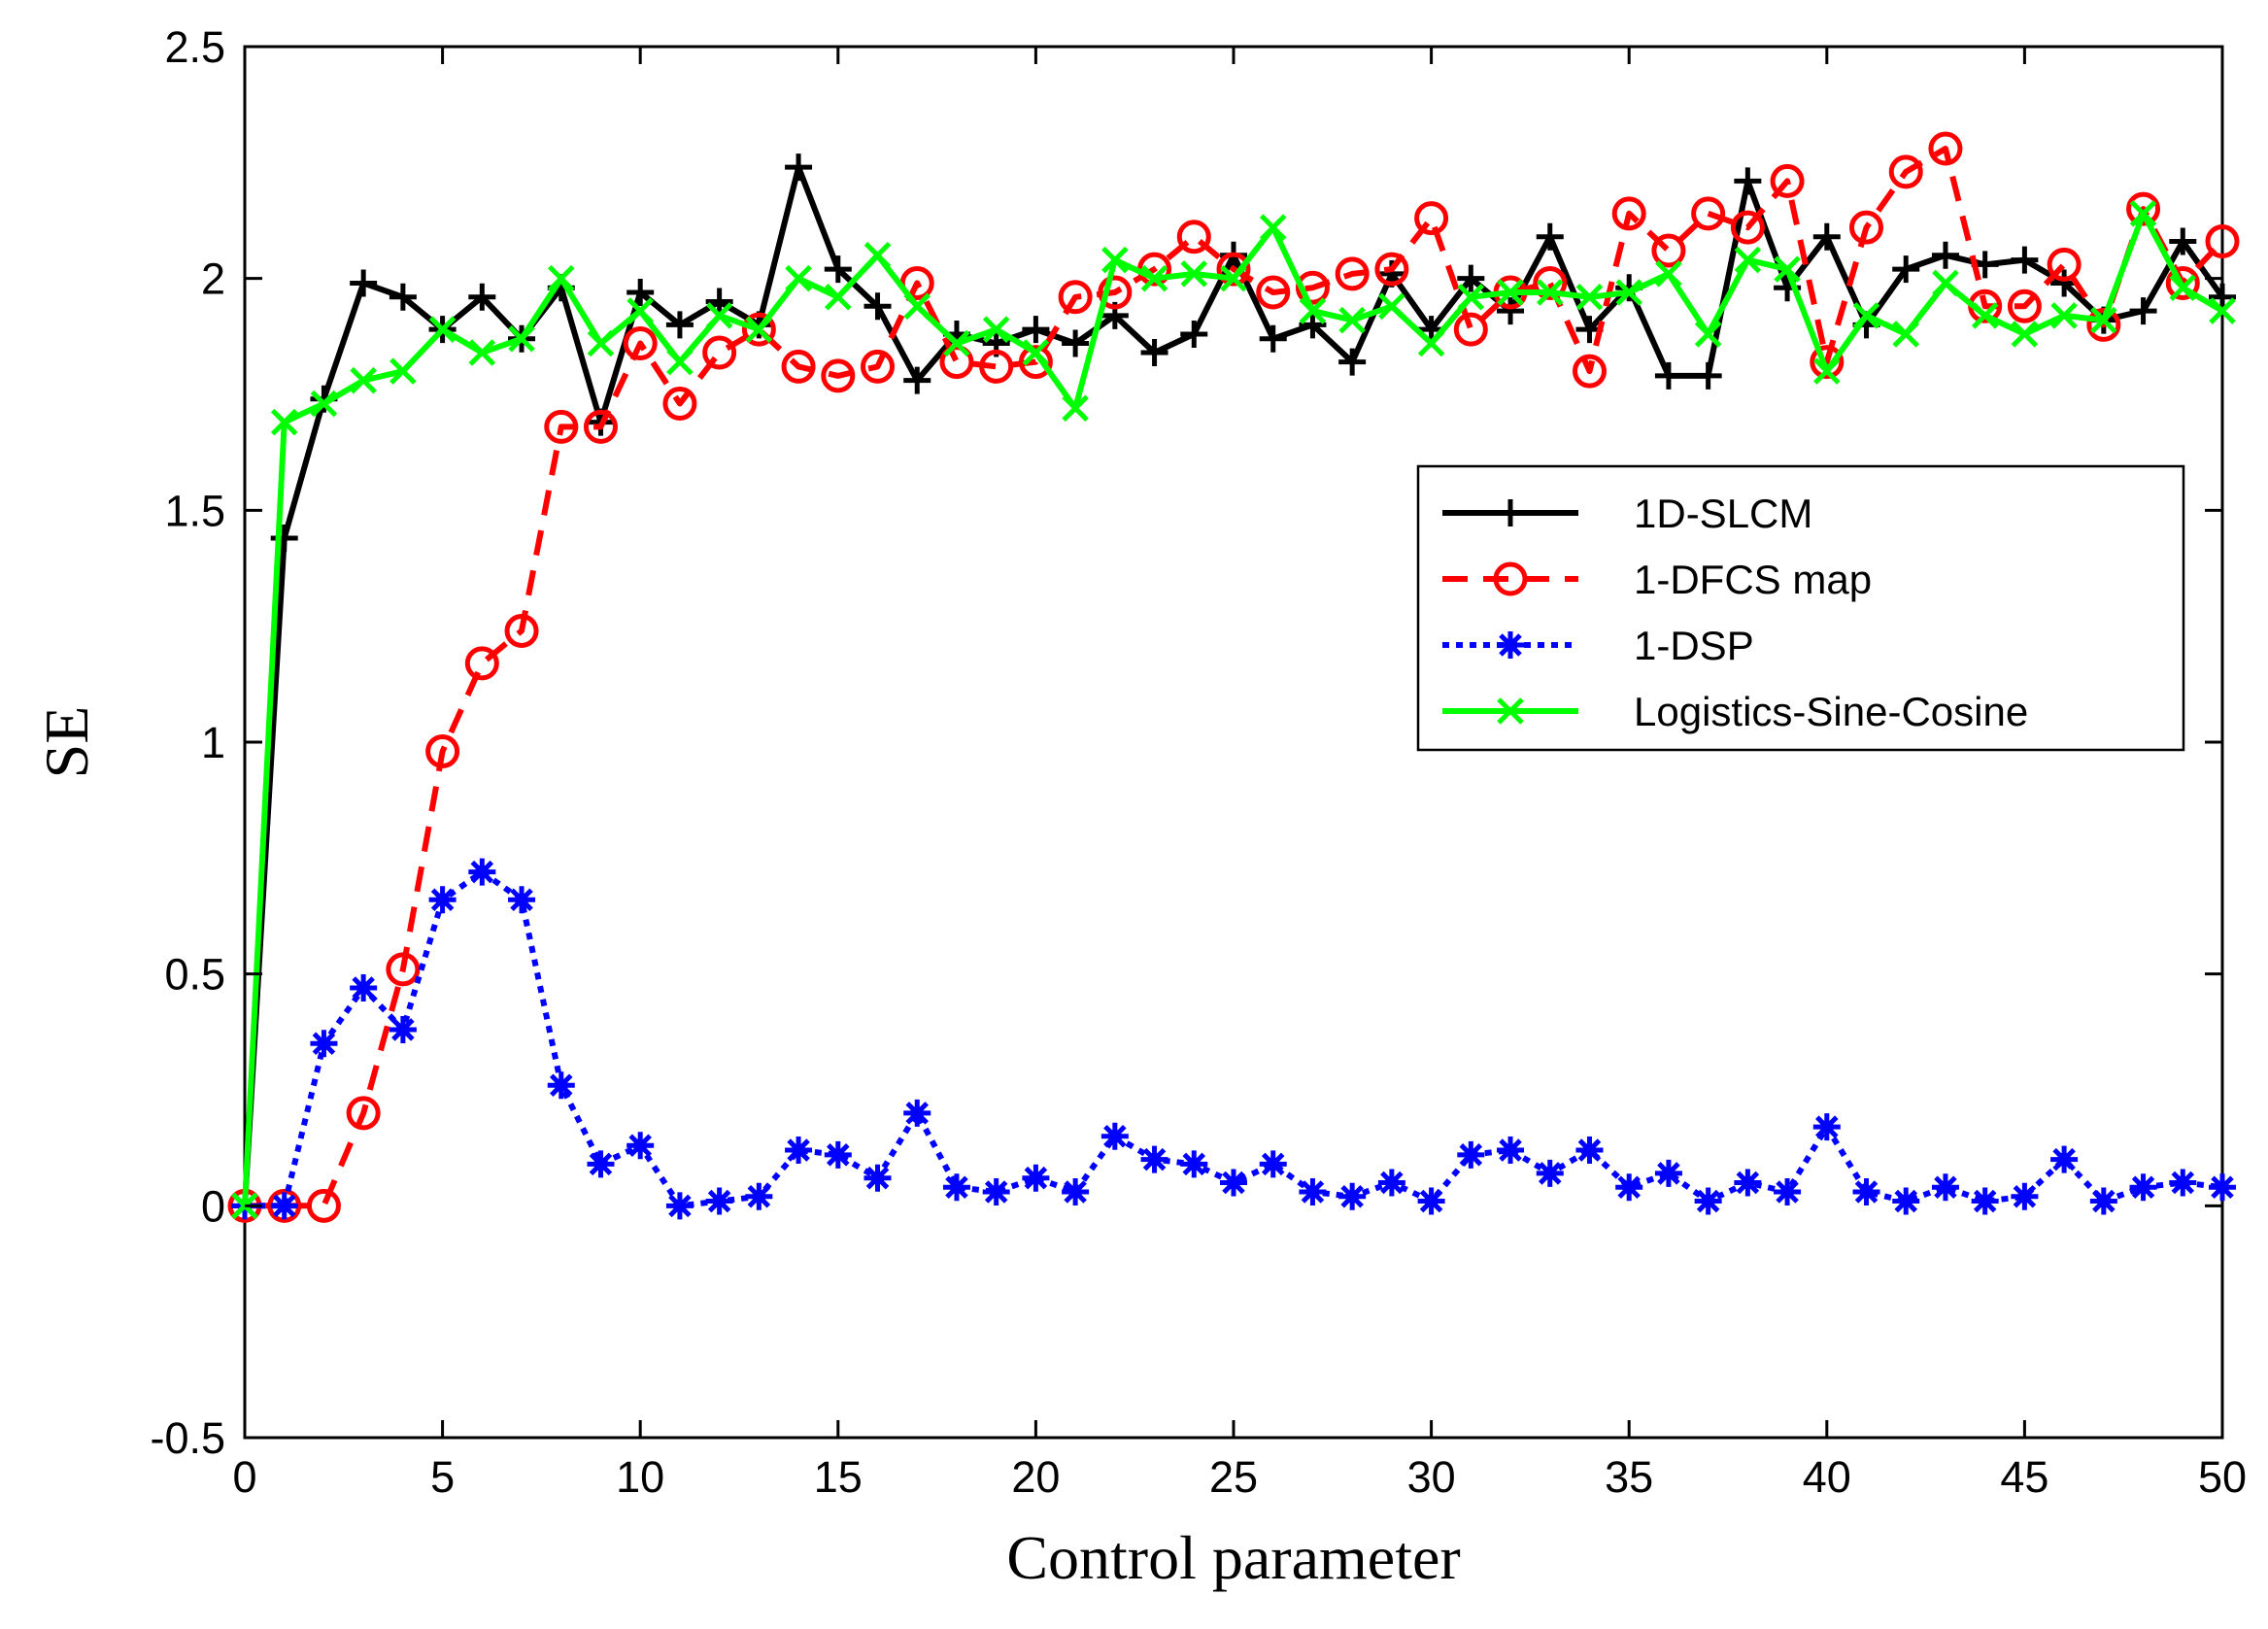  Describe the element at coordinates (66, 742) in the screenshot. I see `y-axis-title: SE` at that location.